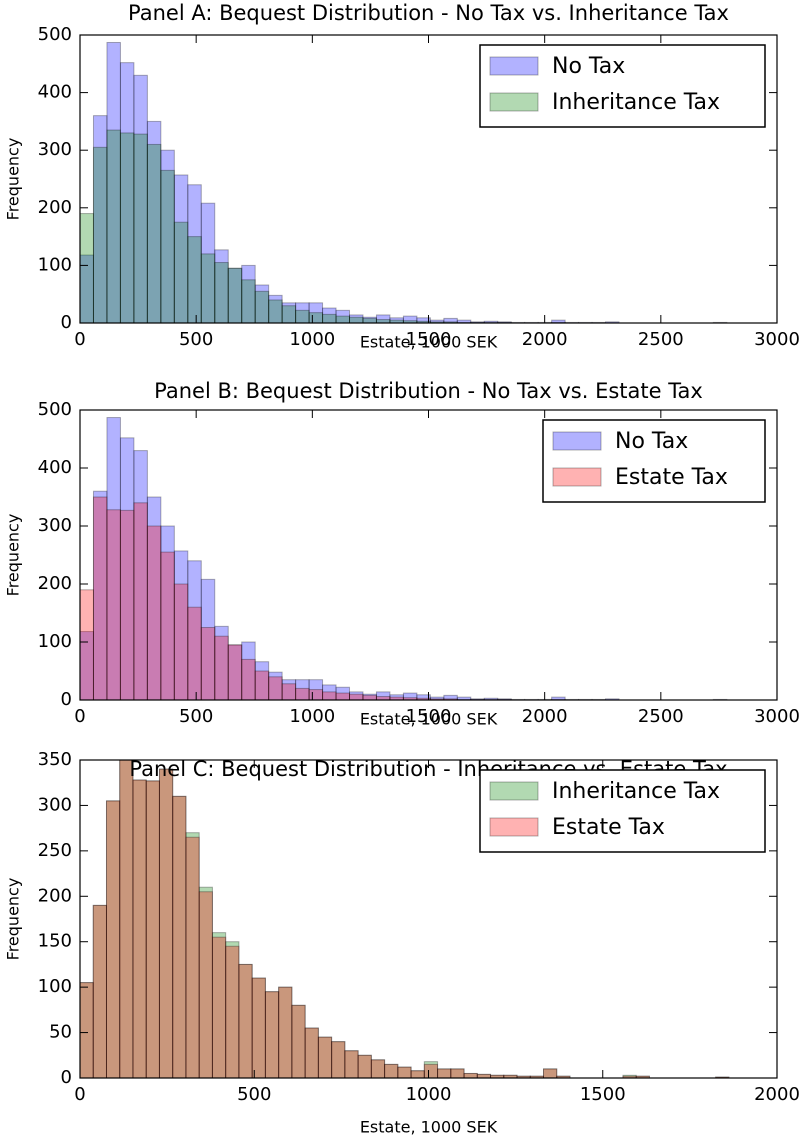 Image resolution: width=805 pixels, height=1142 pixels. What do you see at coordinates (55, 759) in the screenshot?
I see `y-tick-label: 350` at bounding box center [55, 759].